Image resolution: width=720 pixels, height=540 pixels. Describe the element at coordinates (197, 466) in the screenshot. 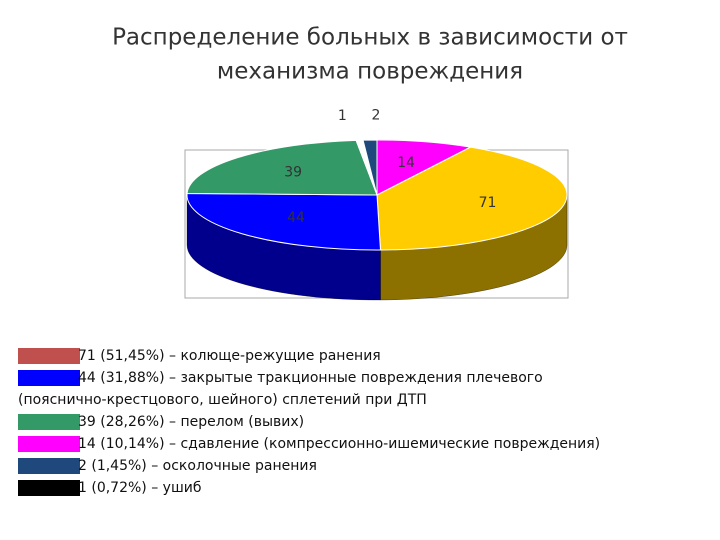

I see `legend-text: 2 (1,45%) – осколочные ранения` at that location.